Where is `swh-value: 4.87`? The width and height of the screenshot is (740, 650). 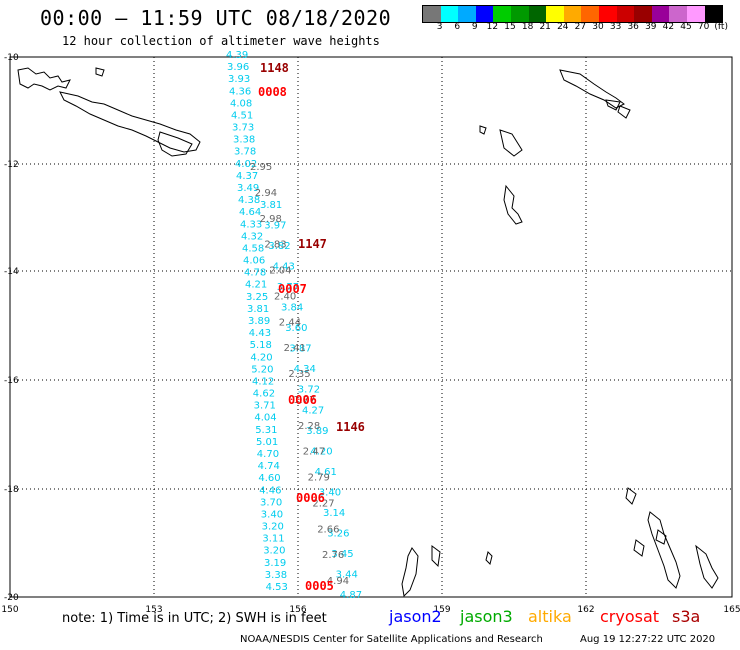
swh-value: 4.87 is located at coordinates (351, 595).